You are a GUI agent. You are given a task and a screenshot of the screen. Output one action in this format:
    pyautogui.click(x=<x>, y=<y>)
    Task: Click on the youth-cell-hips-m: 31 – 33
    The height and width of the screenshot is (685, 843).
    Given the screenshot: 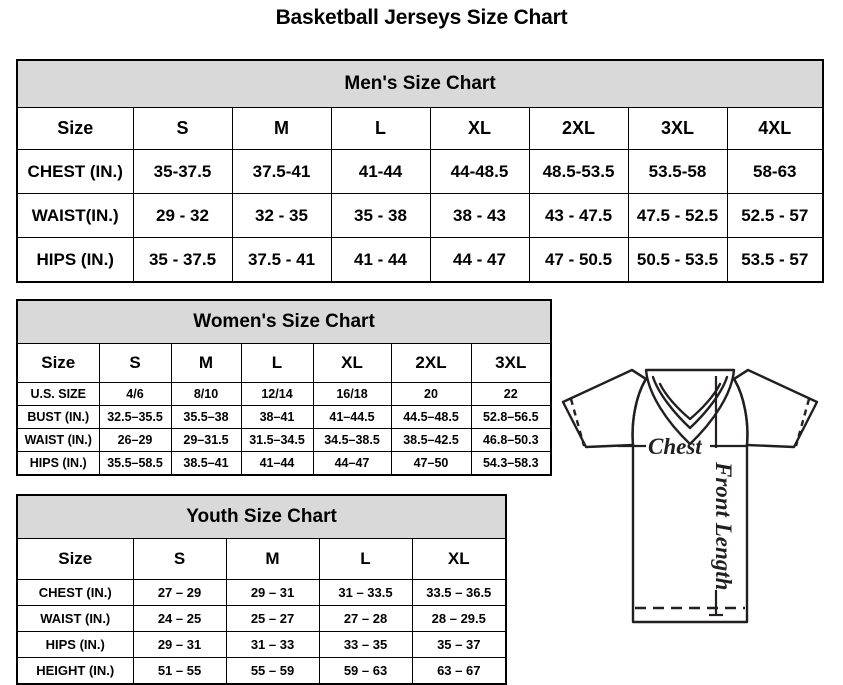 What is the action you would take?
    pyautogui.click(x=272, y=644)
    